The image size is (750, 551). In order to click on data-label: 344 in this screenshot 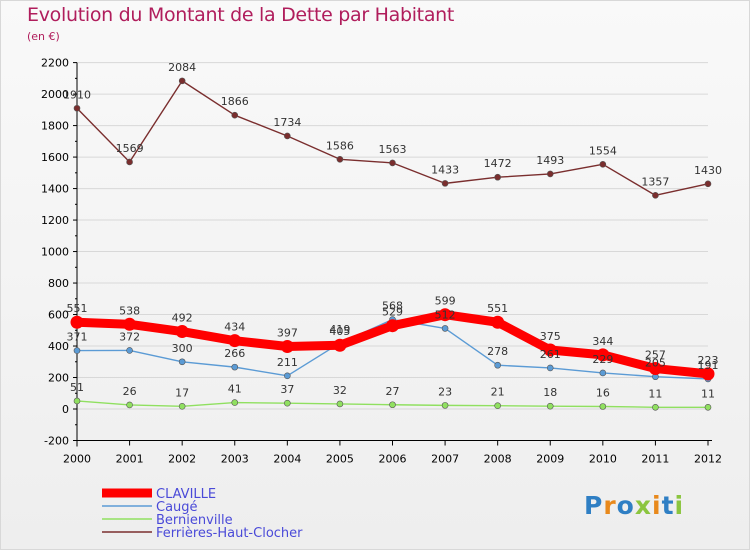, I will do `click(602, 341)`.